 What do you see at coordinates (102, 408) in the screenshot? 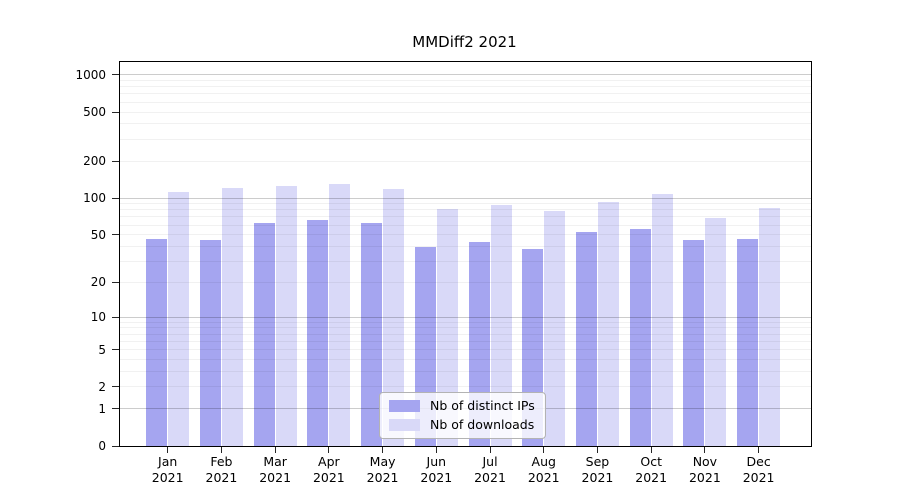
I see `y-tick-label-1: 1` at bounding box center [102, 408].